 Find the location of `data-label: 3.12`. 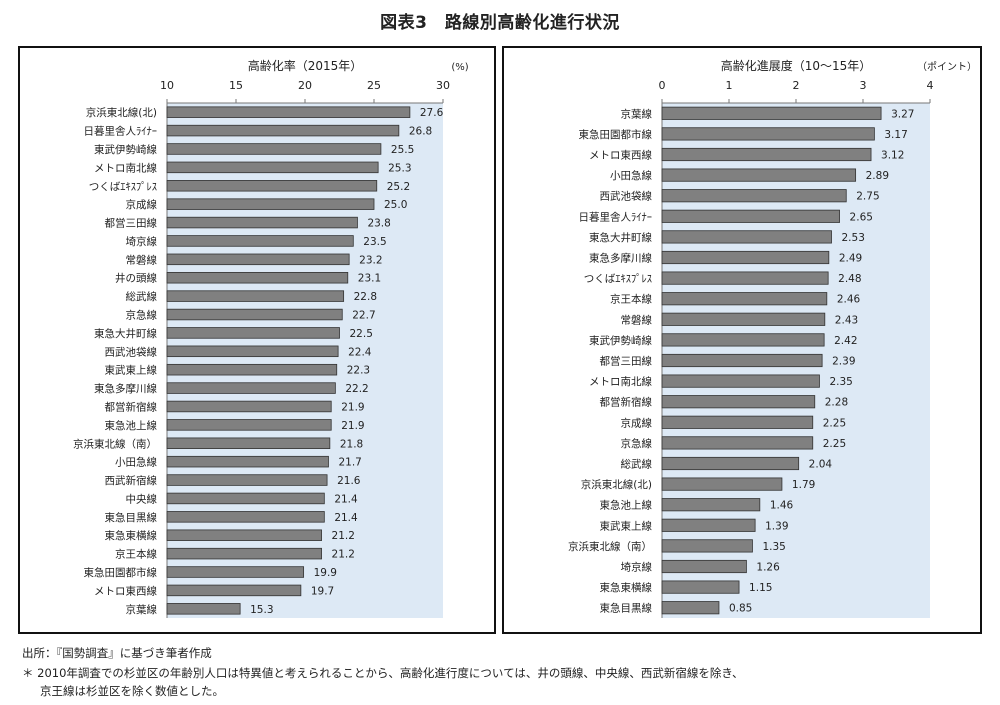

data-label: 3.12 is located at coordinates (892, 156).